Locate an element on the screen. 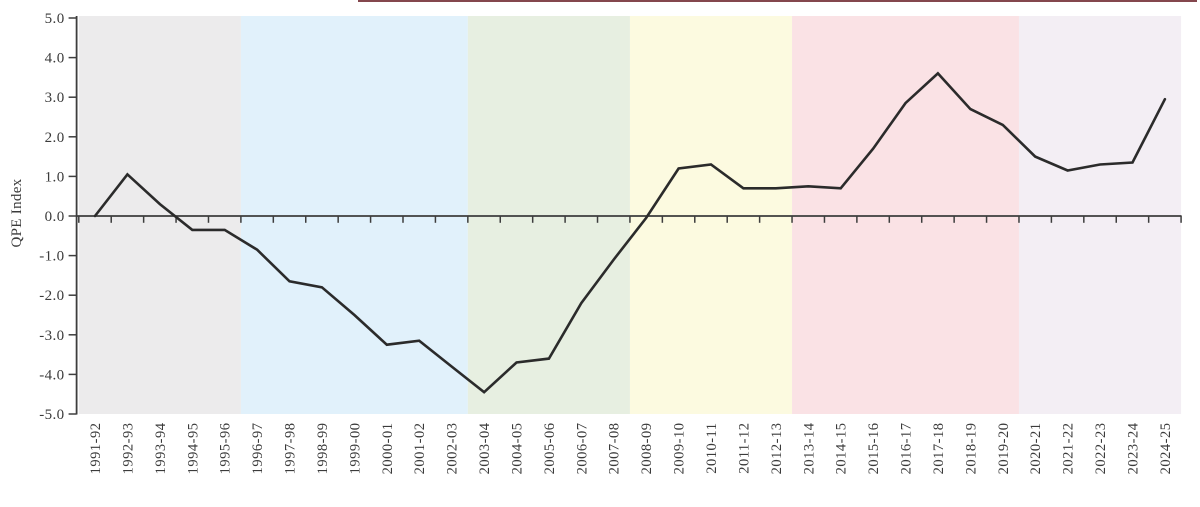  x-axis-label: 2021-22 is located at coordinates (1069, 449).